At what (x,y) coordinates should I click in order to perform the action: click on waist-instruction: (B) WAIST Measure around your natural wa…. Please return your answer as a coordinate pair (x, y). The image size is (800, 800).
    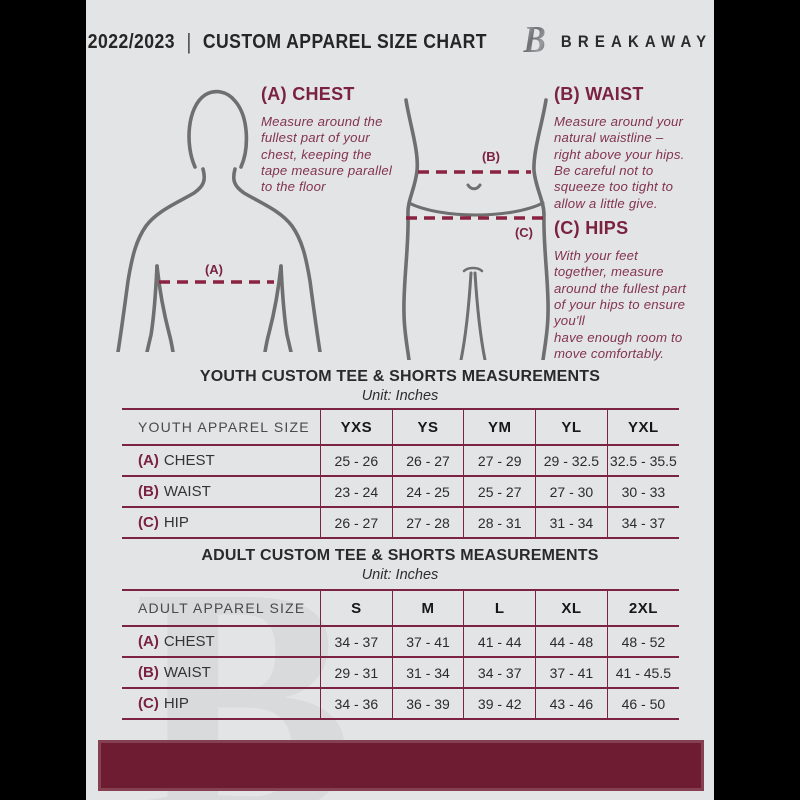
    Looking at the image, I should click on (631, 148).